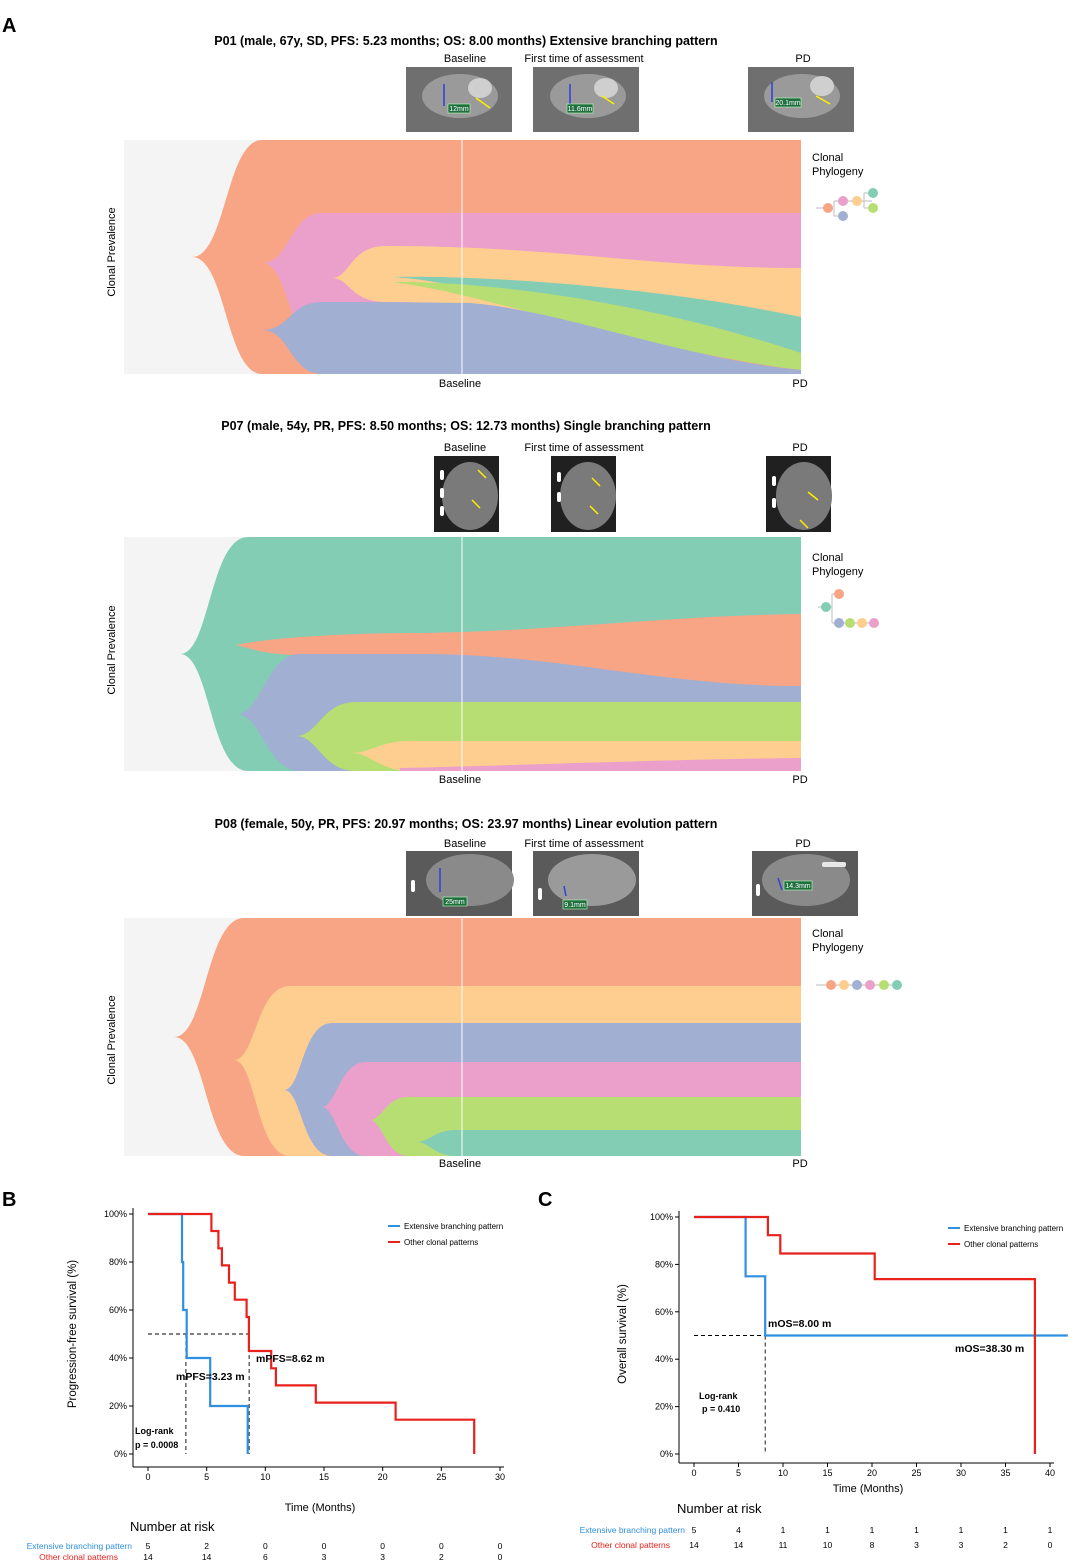 Image resolution: width=1080 pixels, height=1565 pixels. What do you see at coordinates (575, 905) in the screenshot?
I see `scan-measurement: 9.1mm` at bounding box center [575, 905].